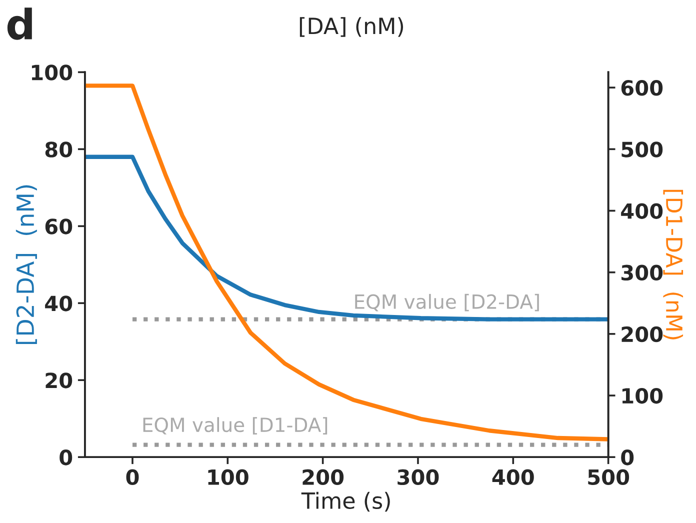 This screenshot has height=523, width=696. I want to click on y-tick-label: 100, so click(52, 72).